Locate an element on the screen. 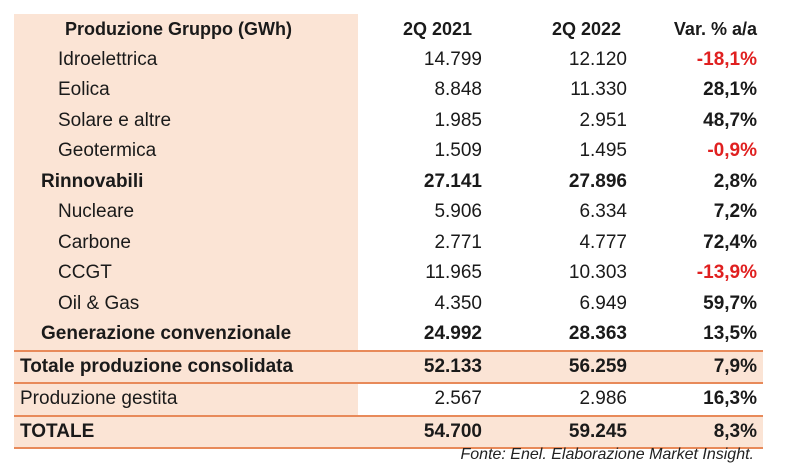 The height and width of the screenshot is (476, 800). table-row: Produzione gestita 2.567 2.986 16,3% is located at coordinates (388, 400).